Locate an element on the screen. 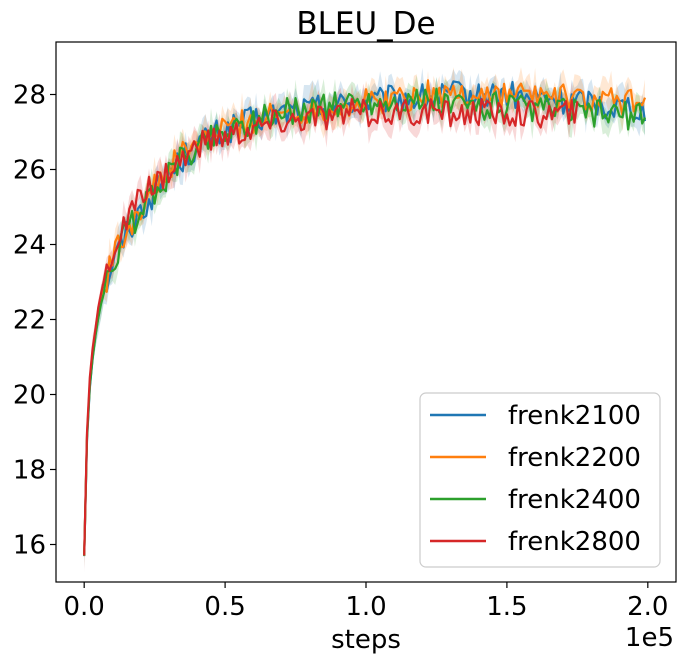 The width and height of the screenshot is (685, 663). x-axis: 0.0 0.5 1.0 1.5 2.0 is located at coordinates (366, 602).